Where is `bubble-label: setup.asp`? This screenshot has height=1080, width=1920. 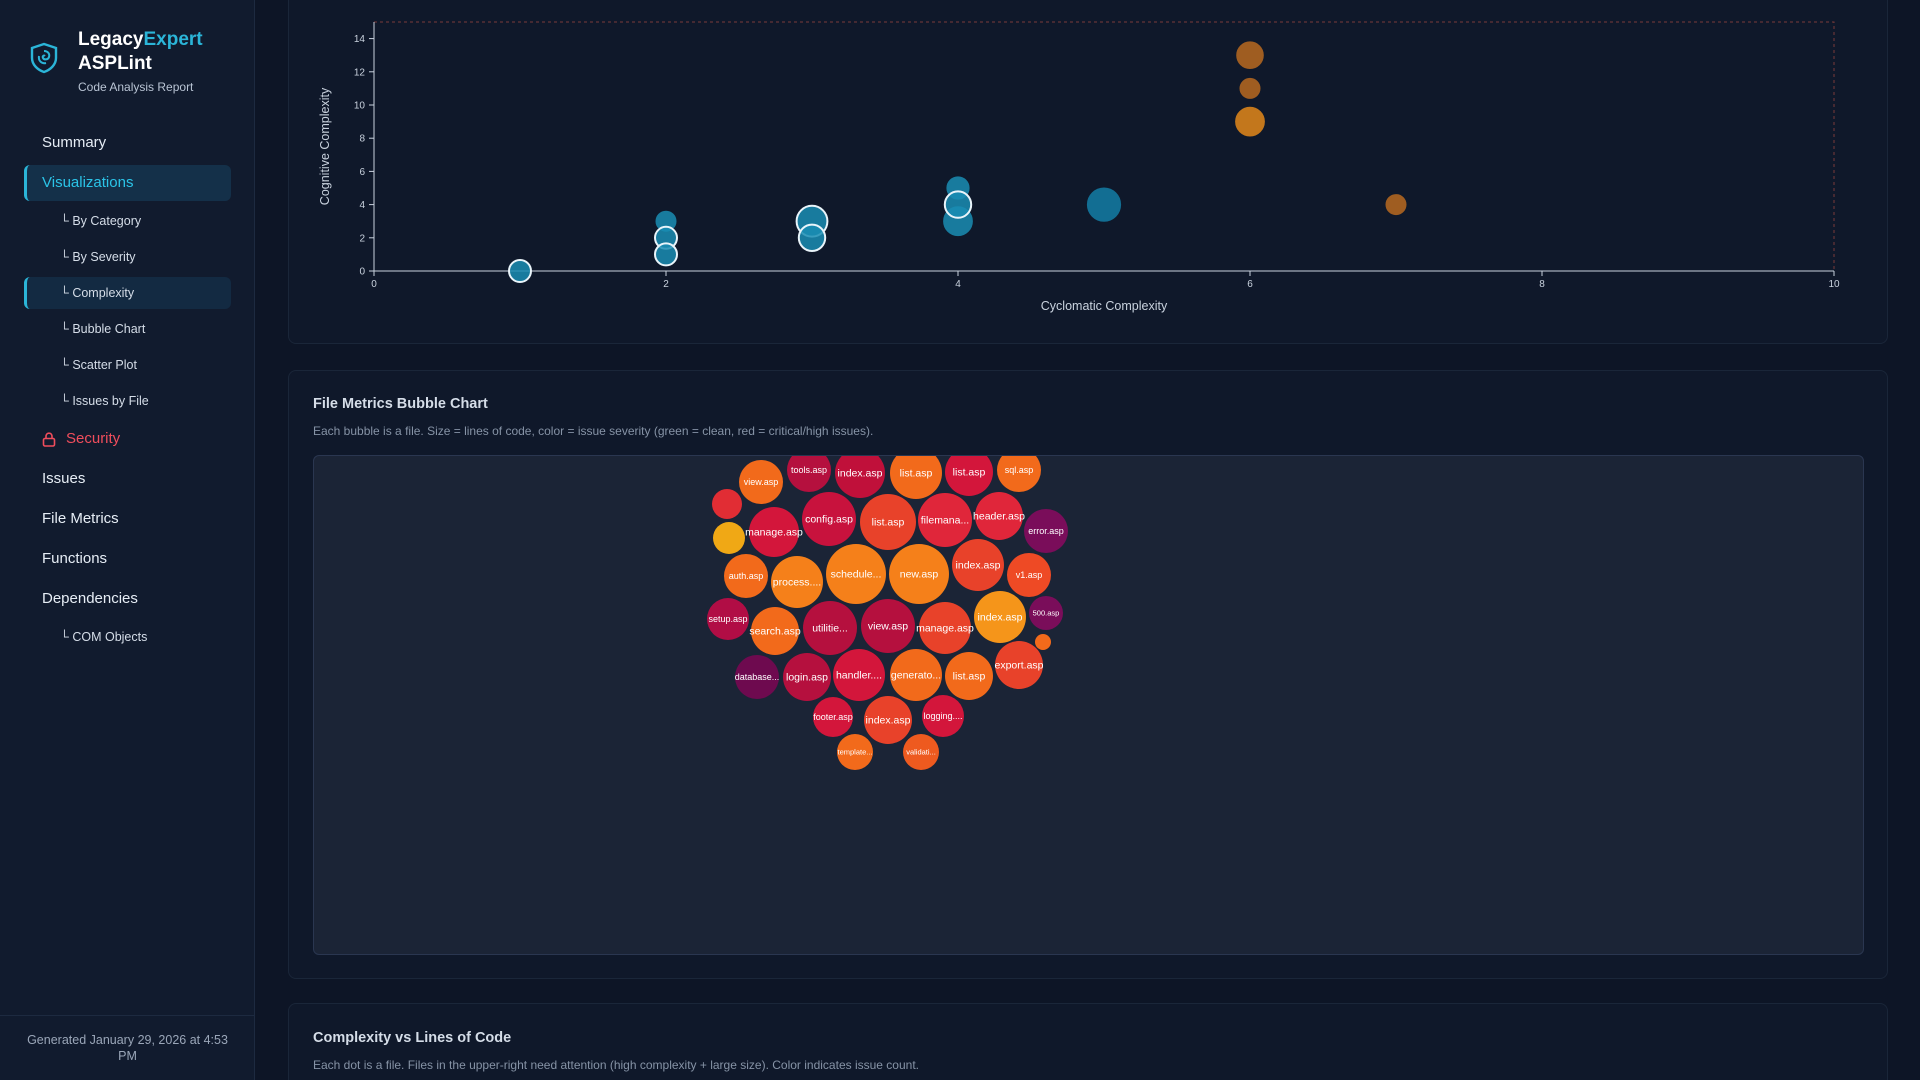
bubble-label: setup.asp is located at coordinates (727, 619).